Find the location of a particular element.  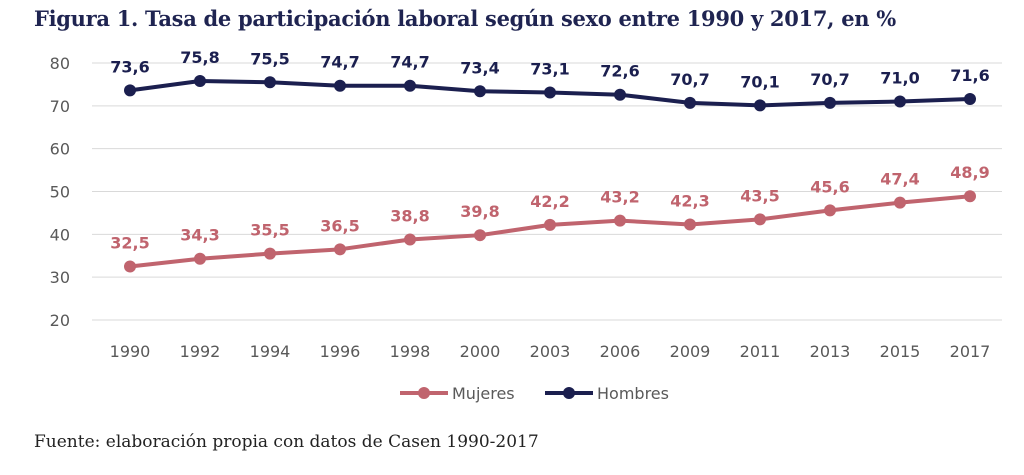

x-tick-label: 2000 is located at coordinates (480, 351).